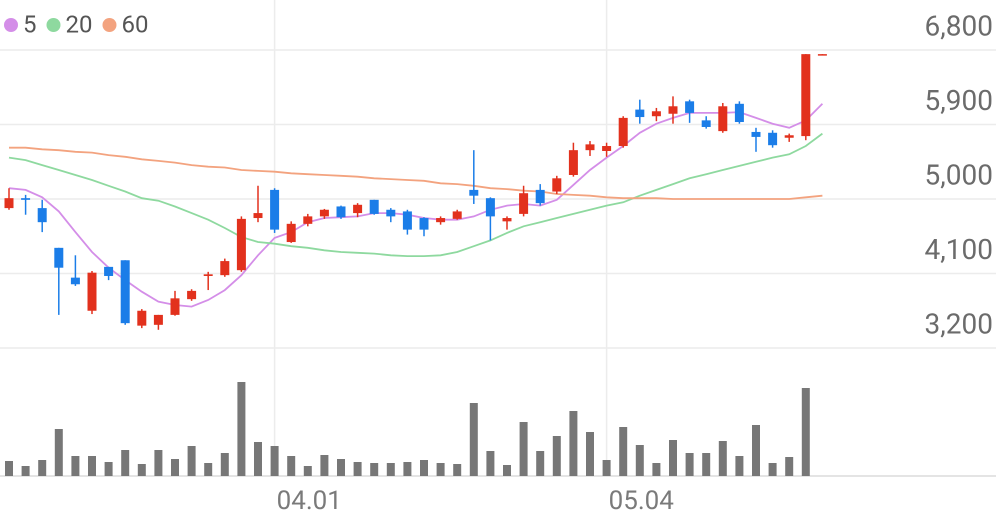  I want to click on y-tick-label: 4,100, so click(959, 249).